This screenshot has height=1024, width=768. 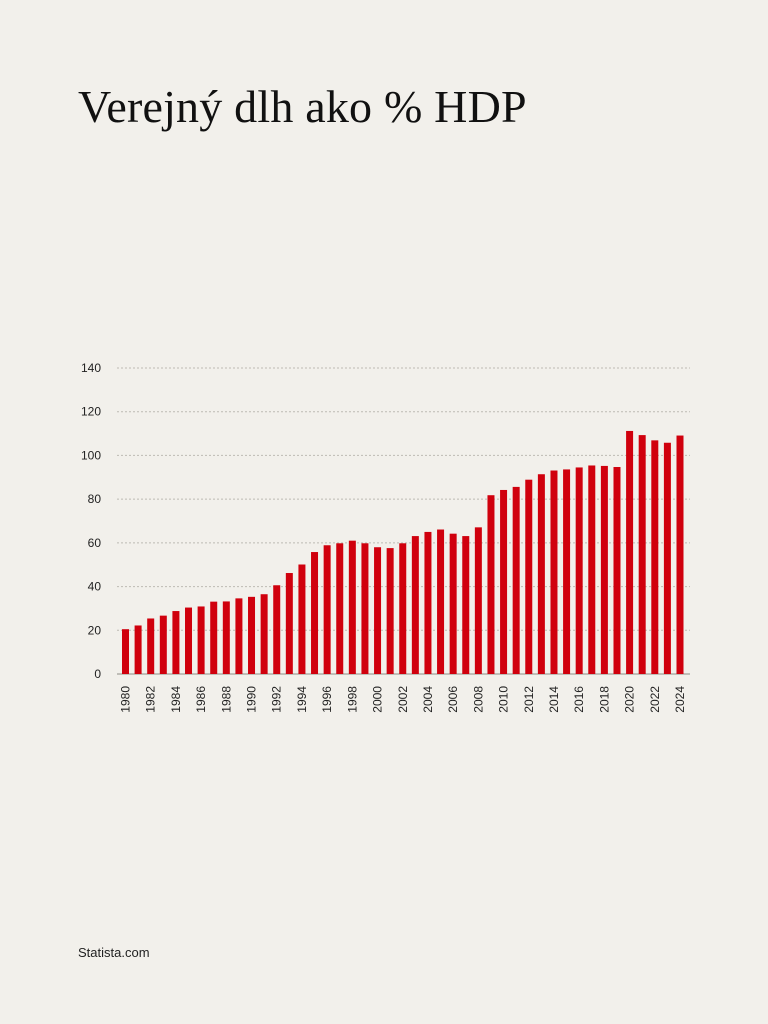 What do you see at coordinates (126, 699) in the screenshot?
I see `x-tick-label: 1980` at bounding box center [126, 699].